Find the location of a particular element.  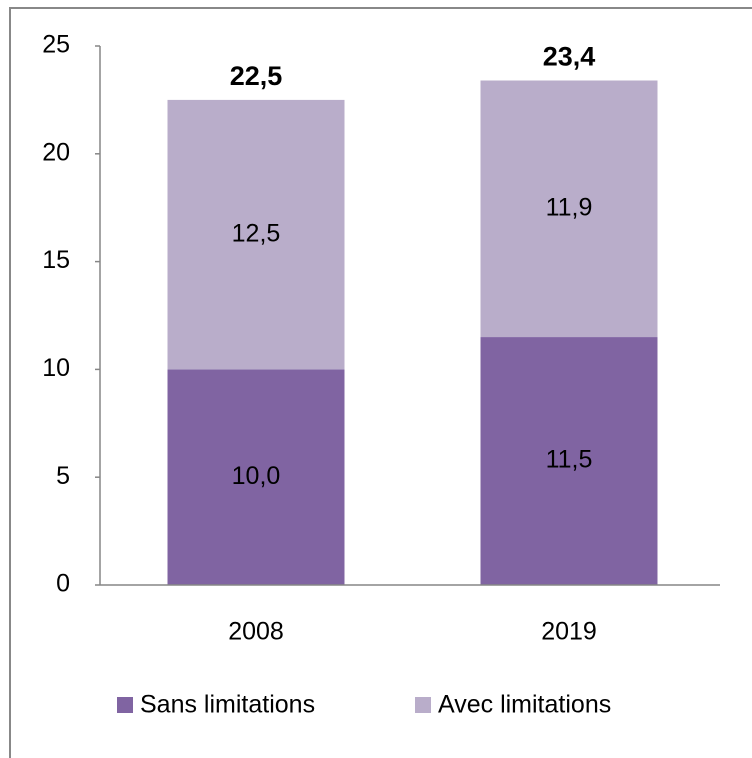

total-label: 23,4 is located at coordinates (569, 57).